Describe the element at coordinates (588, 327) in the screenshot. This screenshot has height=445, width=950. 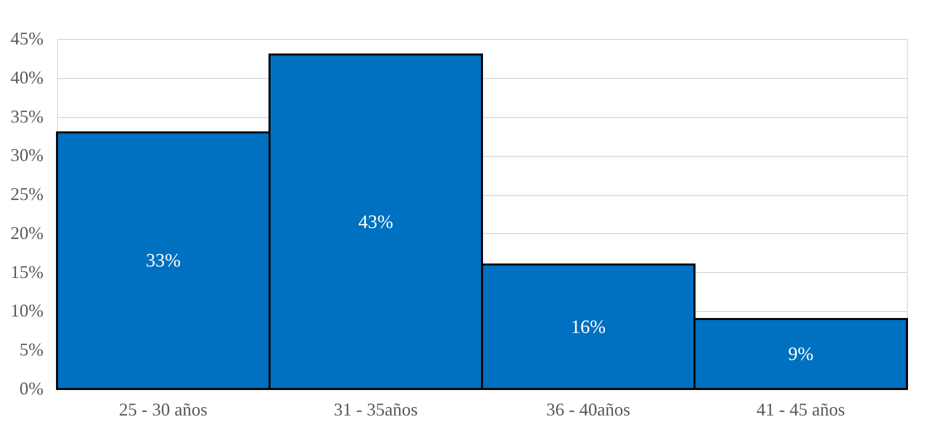
I see `data-label: 16%` at that location.